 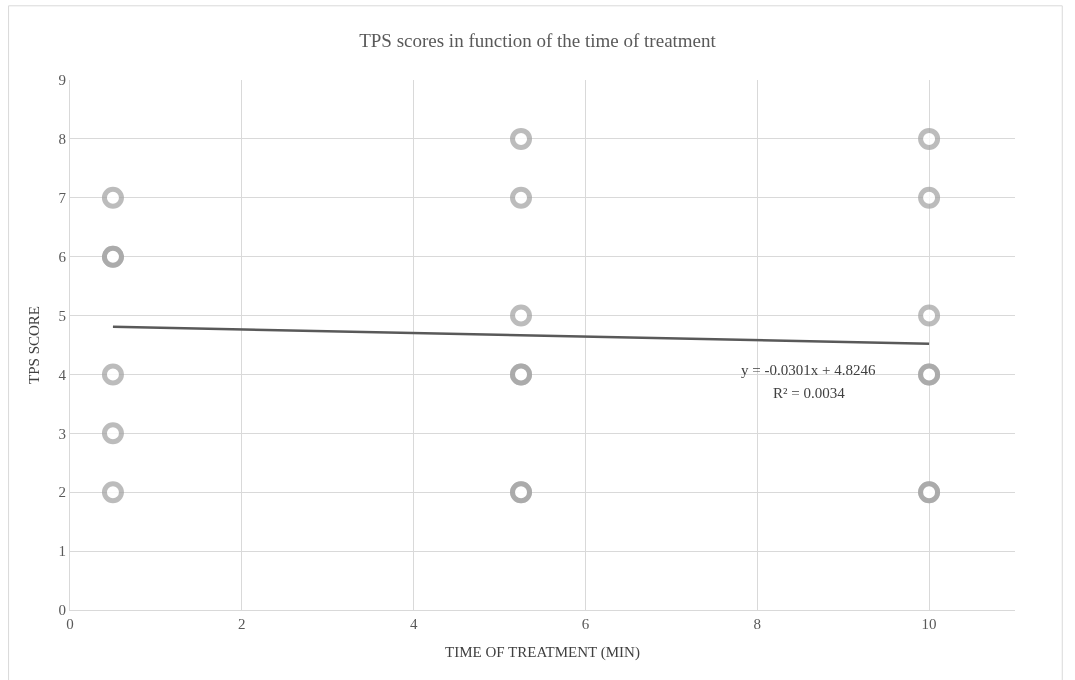 I want to click on annotation: R² = 0.0034, so click(x=809, y=393).